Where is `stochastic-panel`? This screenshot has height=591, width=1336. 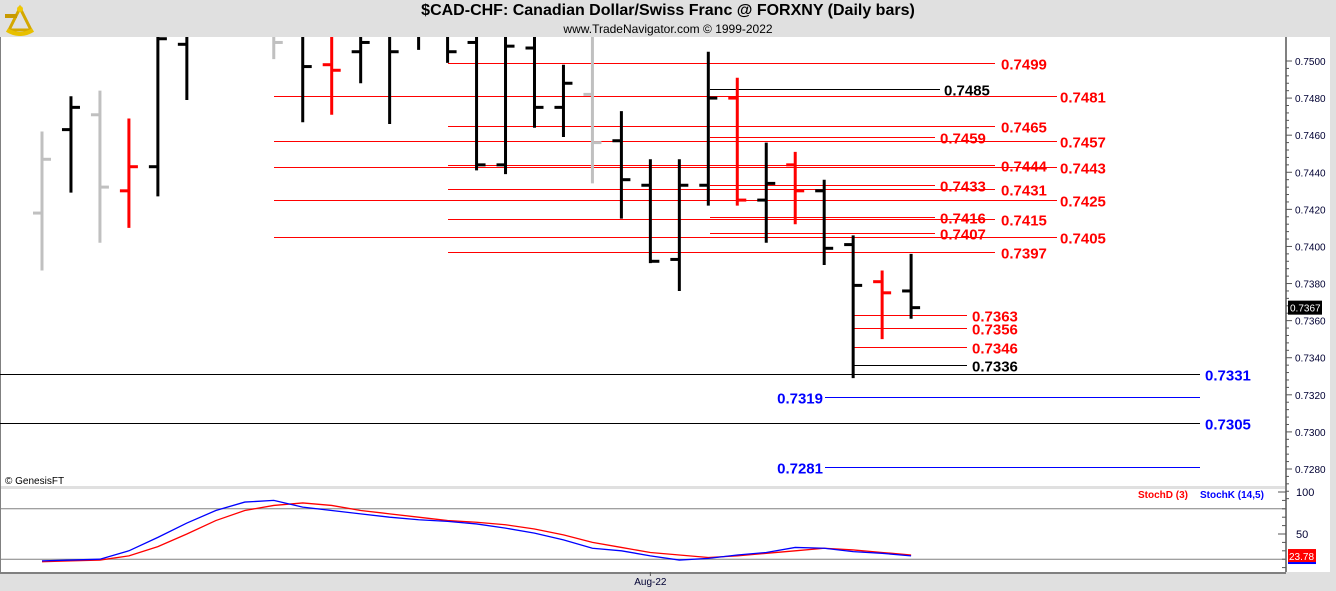 stochastic-panel is located at coordinates (643, 530).